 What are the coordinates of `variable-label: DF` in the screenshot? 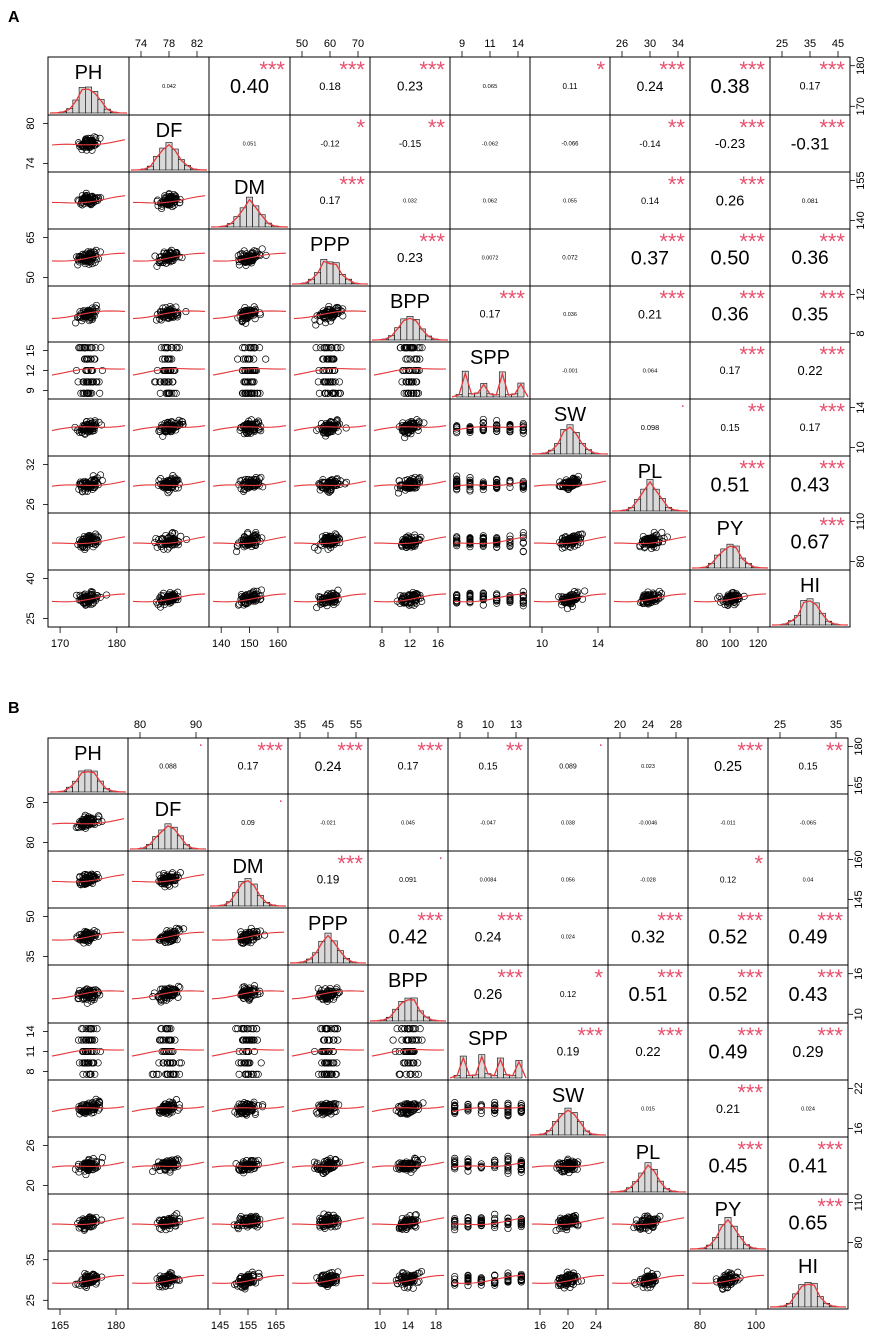 It's located at (168, 810).